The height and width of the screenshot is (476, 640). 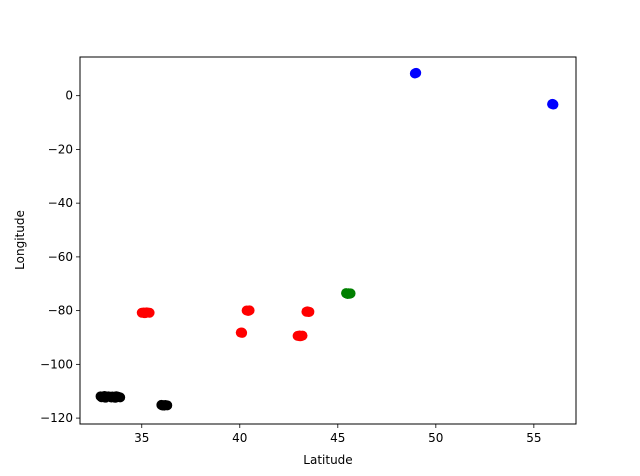 What do you see at coordinates (60, 149) in the screenshot?
I see `y-tick-label-1: −20` at bounding box center [60, 149].